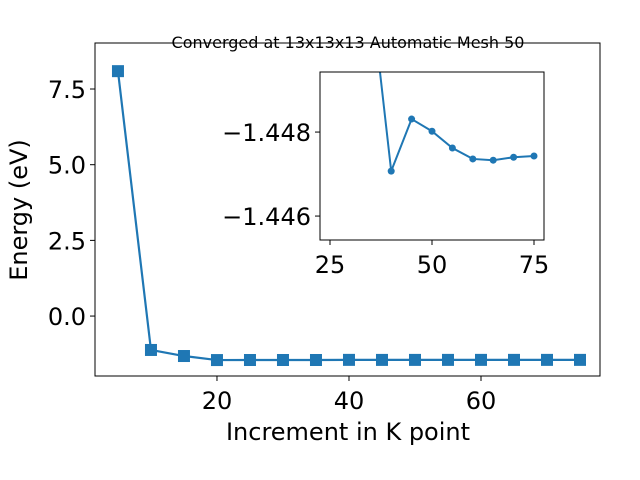  Describe the element at coordinates (349, 401) in the screenshot. I see `x-tick-label: 40` at that location.